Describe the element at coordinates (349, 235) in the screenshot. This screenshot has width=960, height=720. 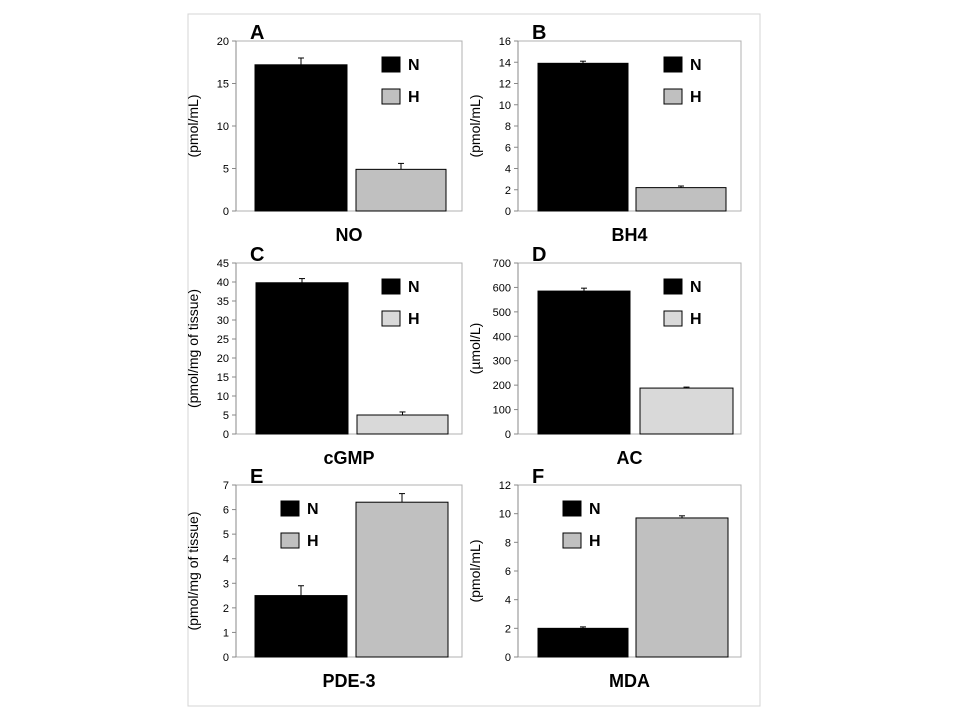
I see `panel-a-x-label: NO` at that location.